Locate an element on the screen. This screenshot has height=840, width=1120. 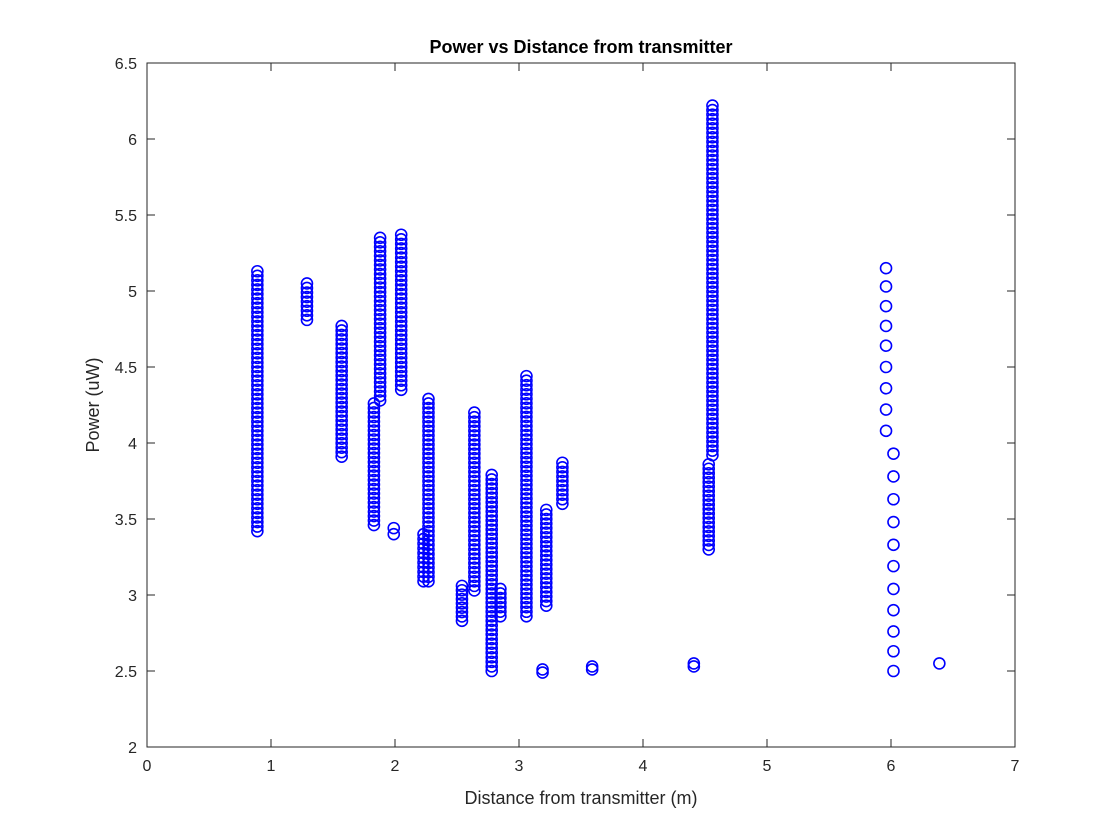
y-tick-label: 2 is located at coordinates (132, 748).